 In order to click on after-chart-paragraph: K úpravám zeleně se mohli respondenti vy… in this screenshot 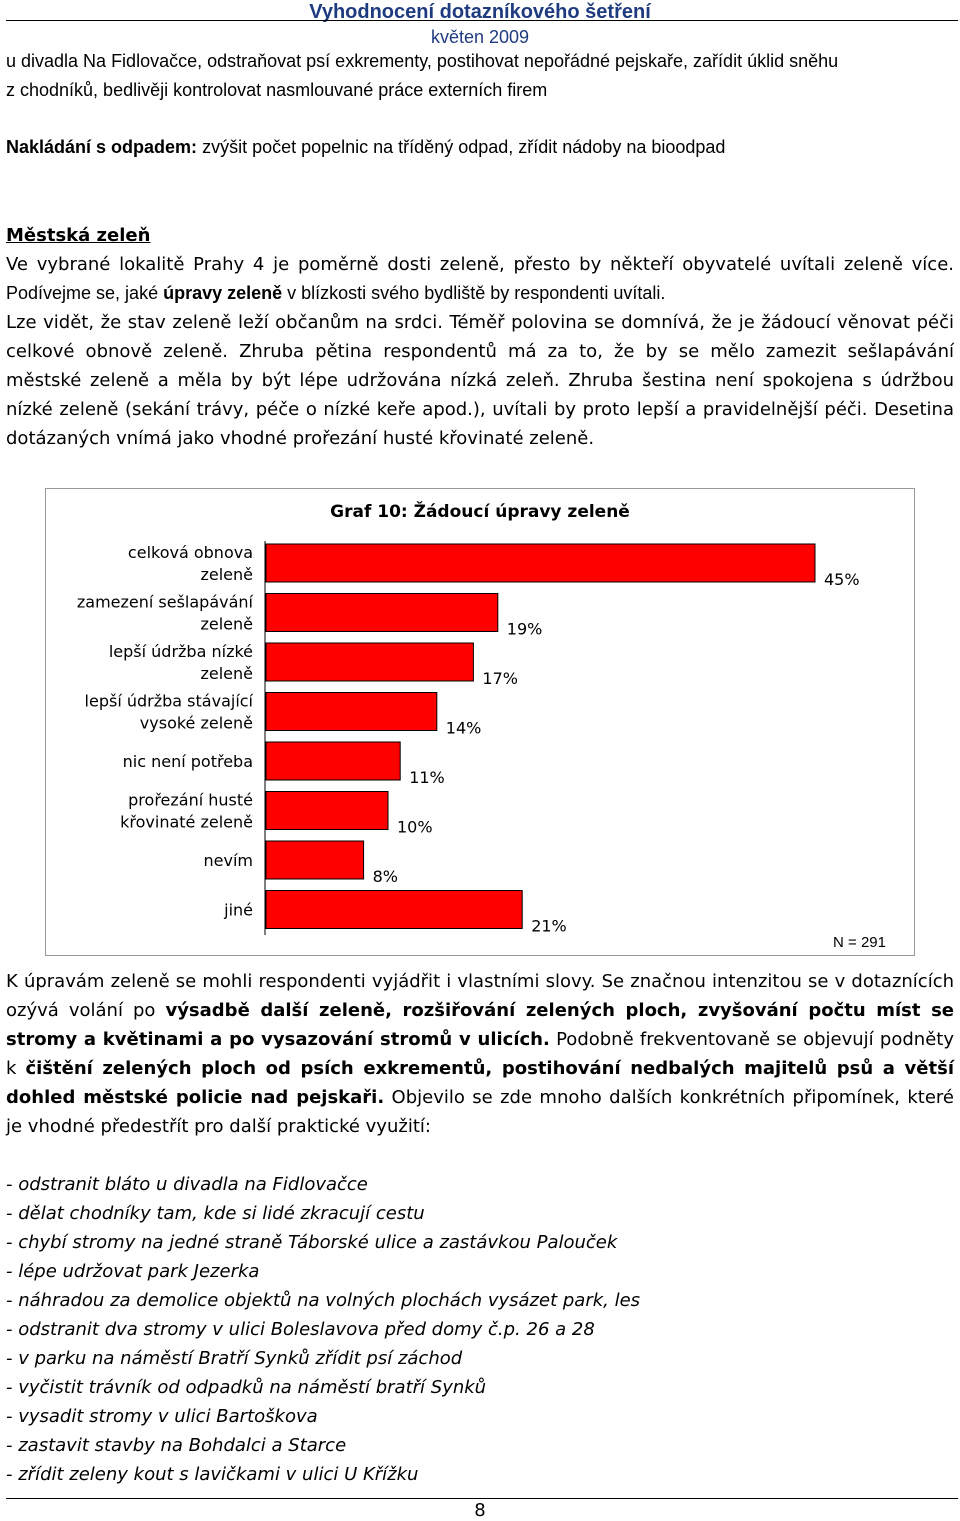, I will do `click(480, 1054)`.